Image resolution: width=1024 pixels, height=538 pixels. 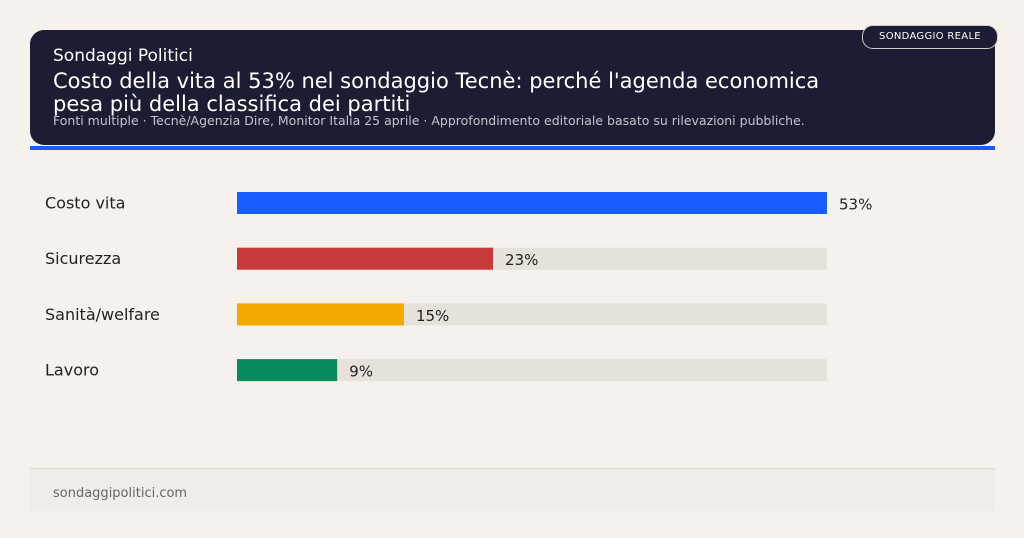 What do you see at coordinates (85, 203) in the screenshot?
I see `category-label: Costo vita` at bounding box center [85, 203].